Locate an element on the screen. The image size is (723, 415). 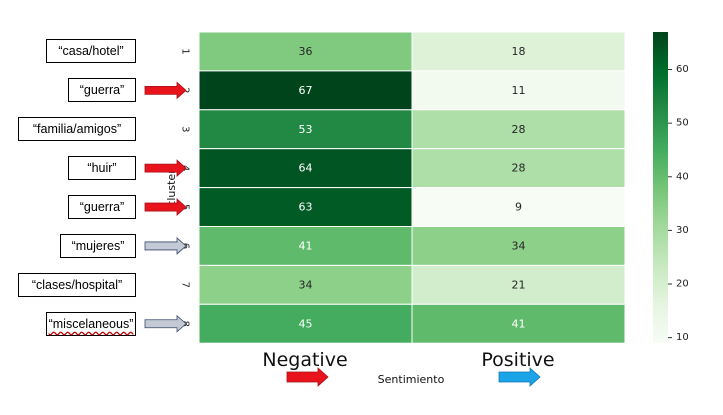
cluster-annotation-text: “huir” is located at coordinates (102, 168).